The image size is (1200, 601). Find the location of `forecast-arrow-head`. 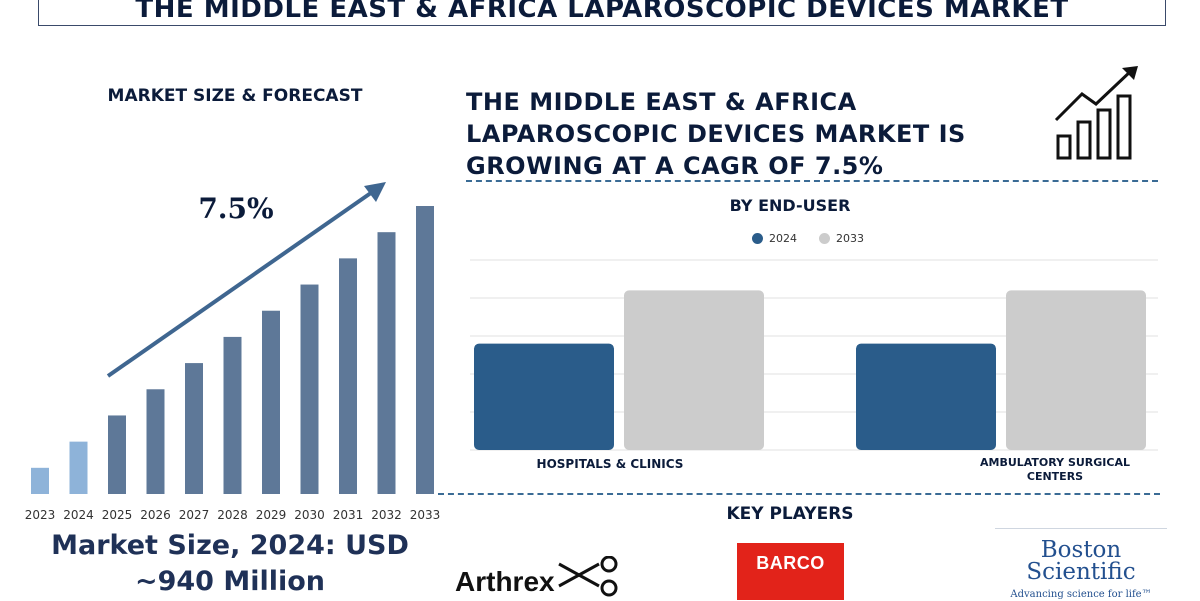

forecast-arrow-head is located at coordinates (375, 192).